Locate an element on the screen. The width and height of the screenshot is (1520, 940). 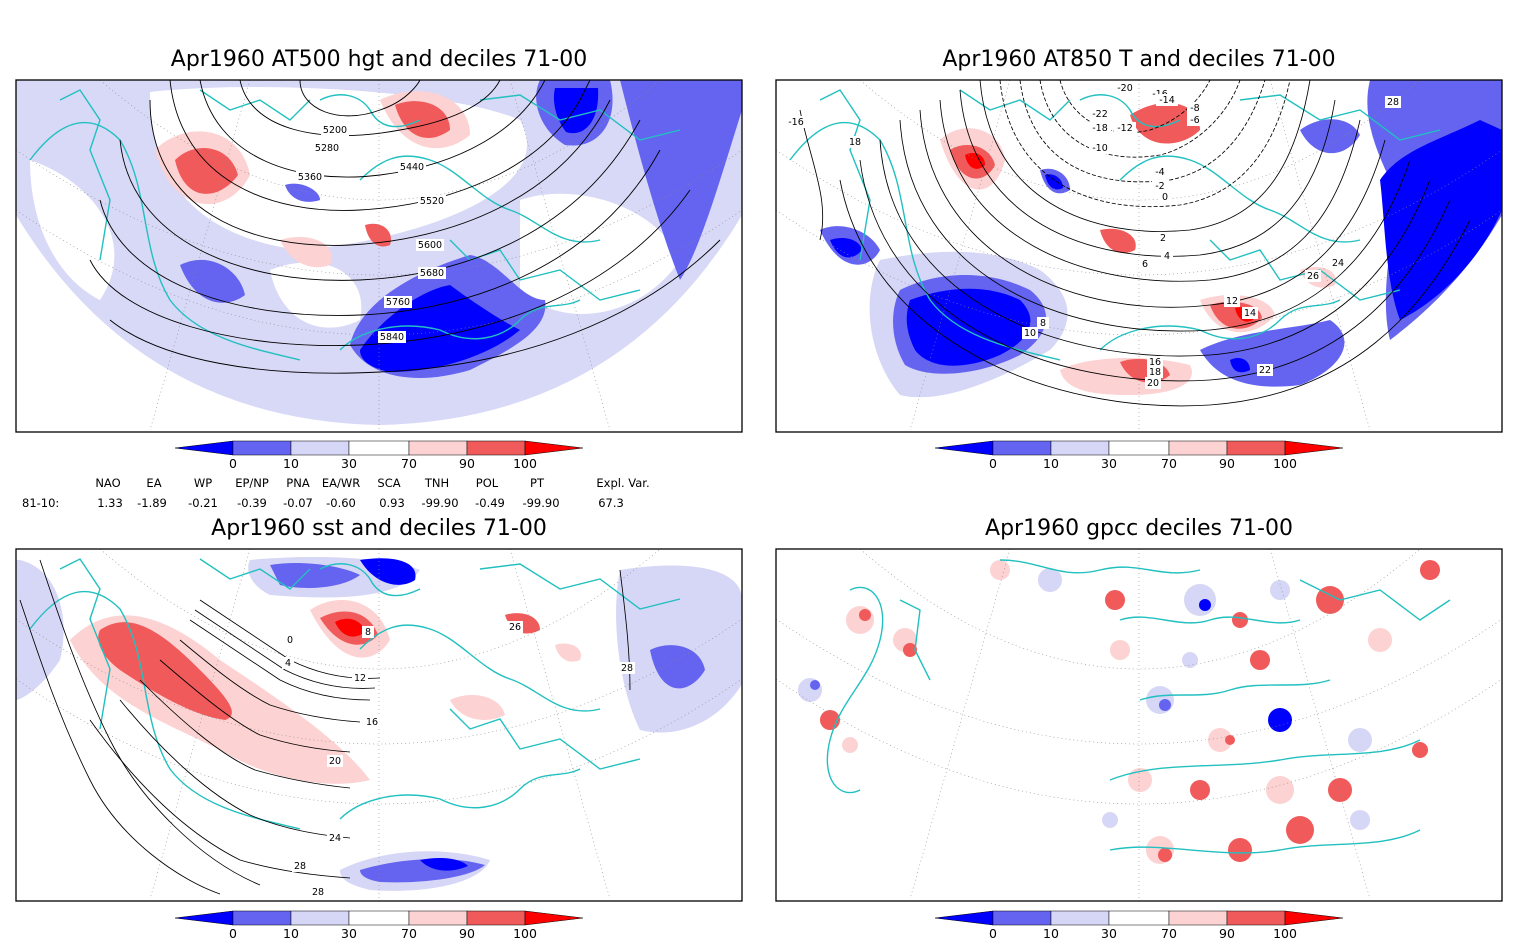
index-header: Expl. Var. is located at coordinates (622, 483).